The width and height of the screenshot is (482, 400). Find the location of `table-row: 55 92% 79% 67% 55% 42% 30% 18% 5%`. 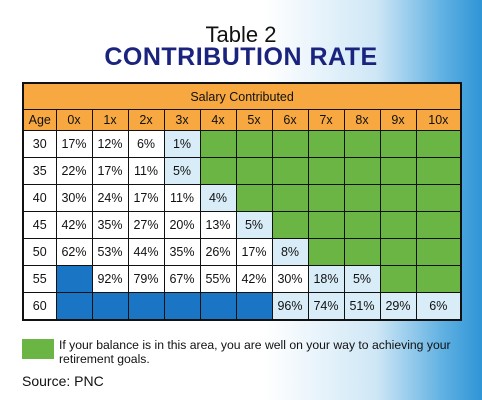

table-row: 55 92% 79% 67% 55% 42% 30% 18% 5% is located at coordinates (242, 279).